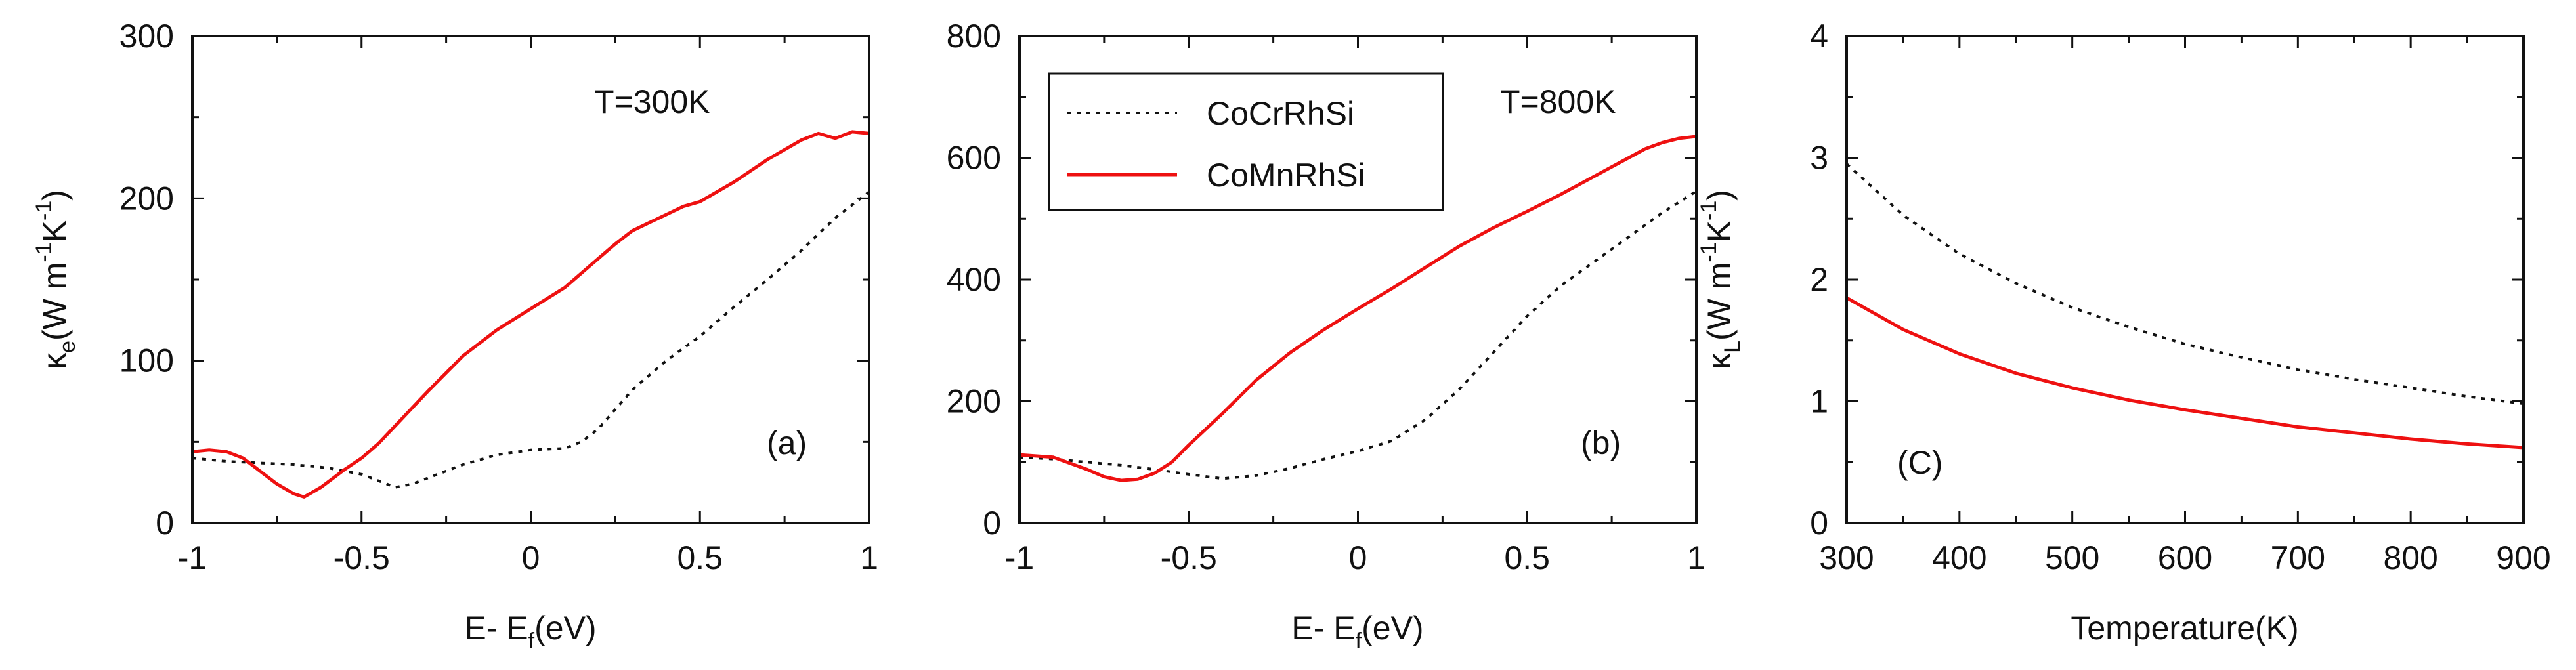  What do you see at coordinates (1527, 557) in the screenshot?
I see `panel-b-xtick-label: 0.5` at bounding box center [1527, 557].